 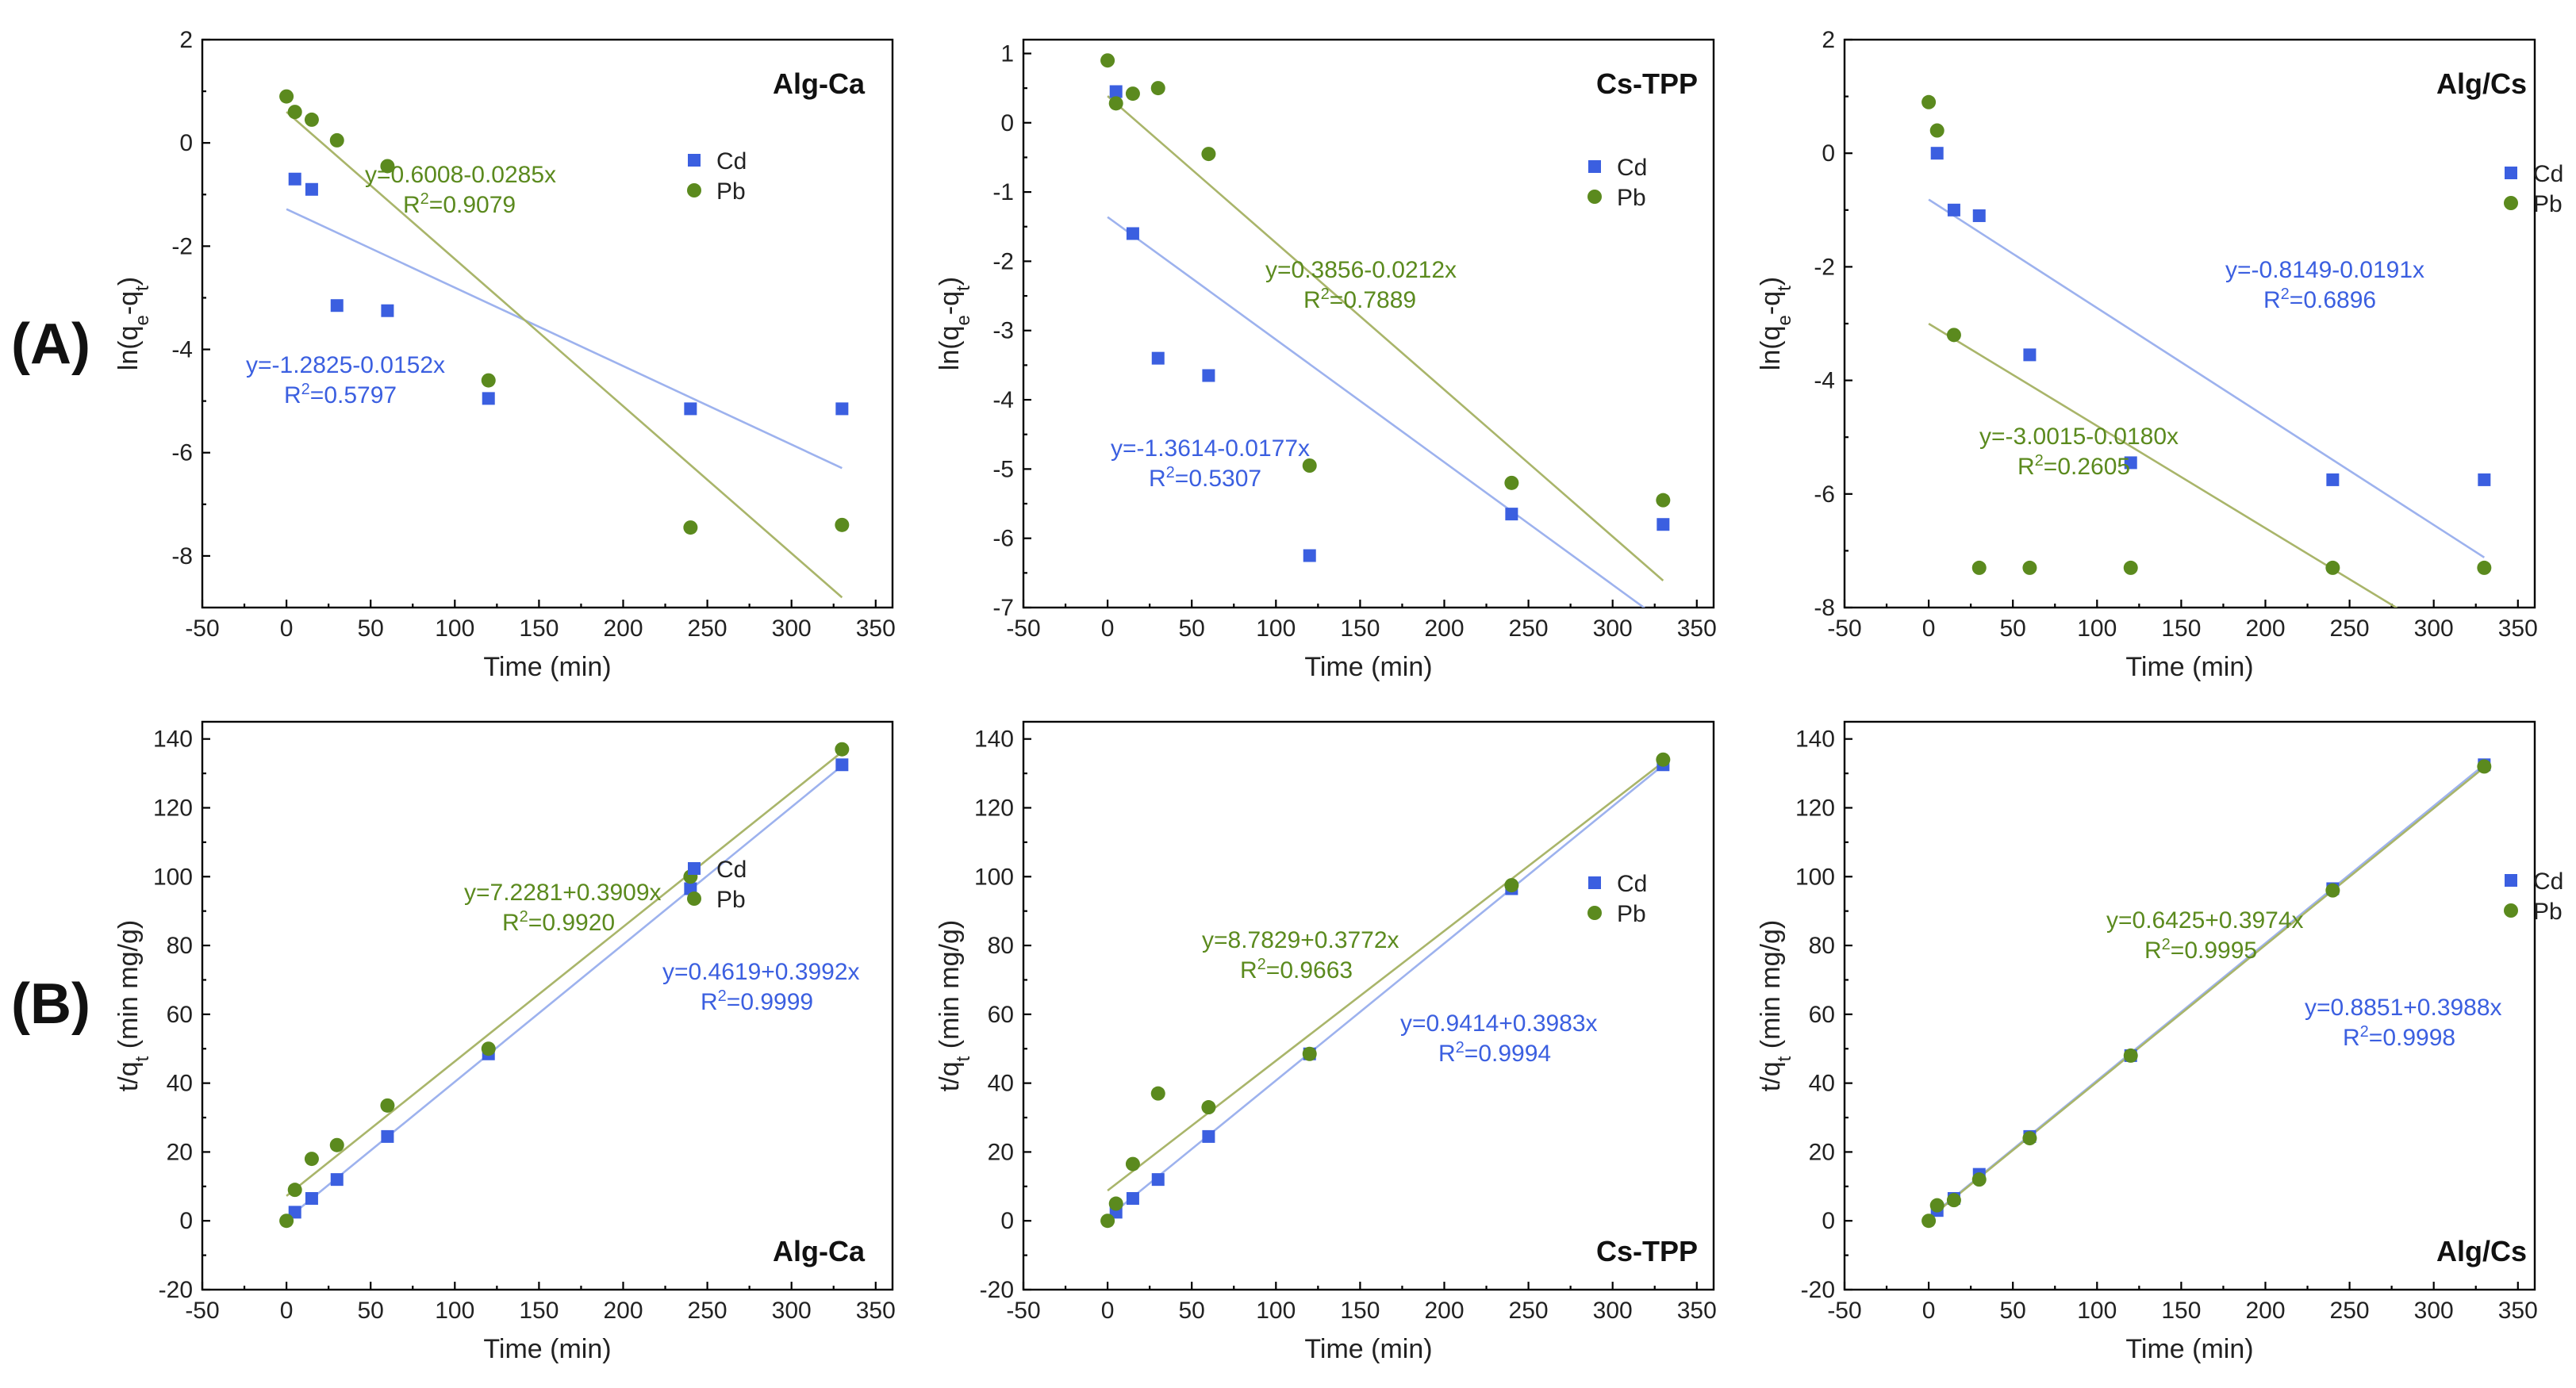 I want to click on fit-r2-cd: R2=0.6896, so click(x=2319, y=299).